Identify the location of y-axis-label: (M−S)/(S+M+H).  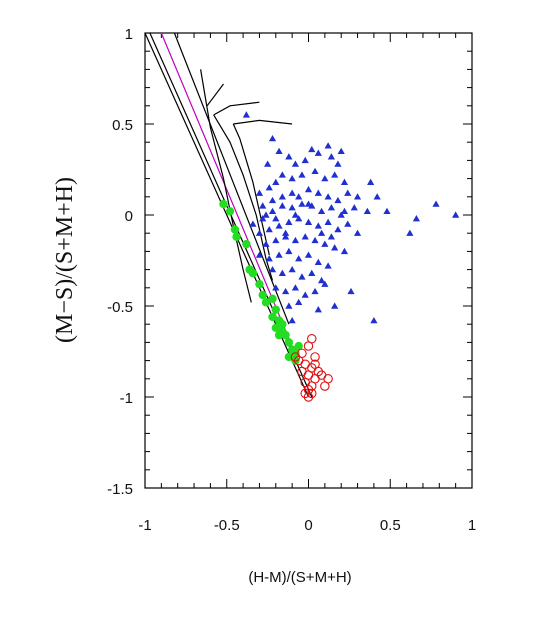
(65, 260).